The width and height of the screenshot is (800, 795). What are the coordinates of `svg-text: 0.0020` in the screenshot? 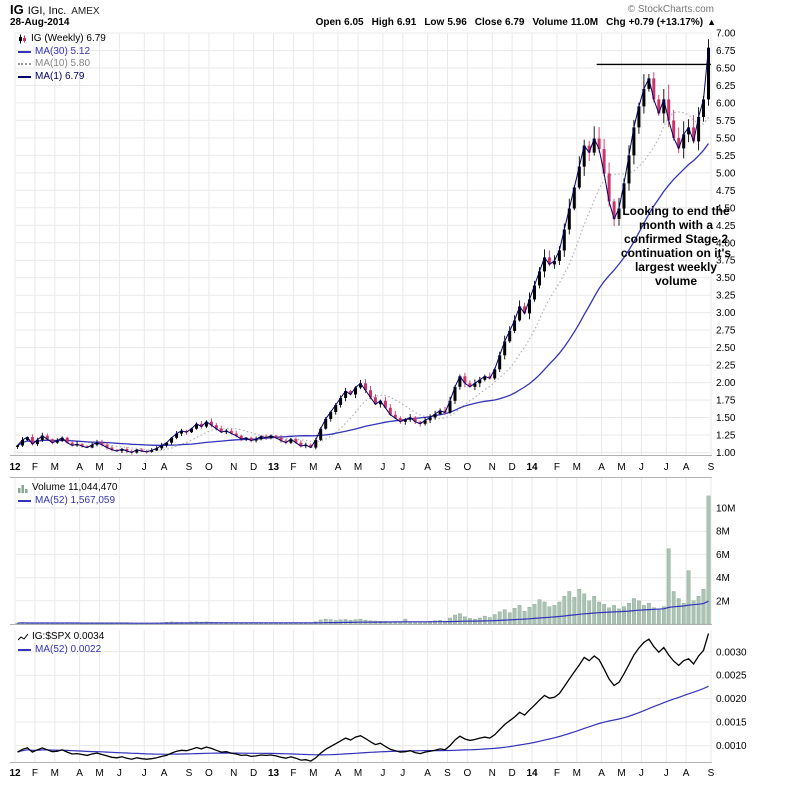 It's located at (731, 699).